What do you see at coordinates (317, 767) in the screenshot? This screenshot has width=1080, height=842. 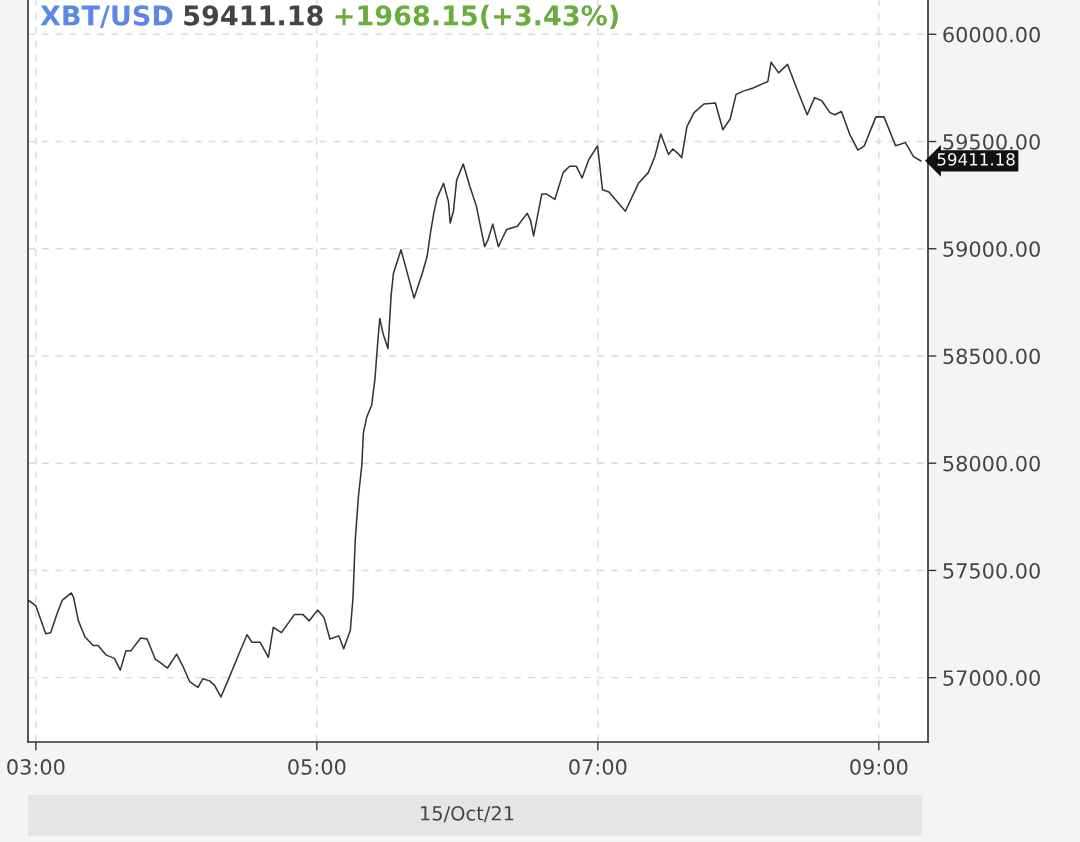 I see `x-tick-label: 05:00` at bounding box center [317, 767].